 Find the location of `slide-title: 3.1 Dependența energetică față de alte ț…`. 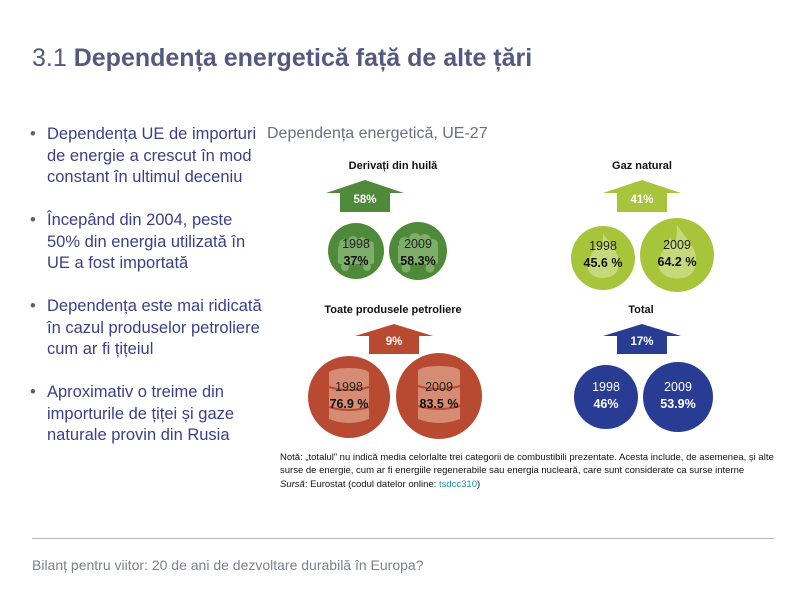

slide-title: 3.1 Dependența energetică față de alte ț… is located at coordinates (282, 58).